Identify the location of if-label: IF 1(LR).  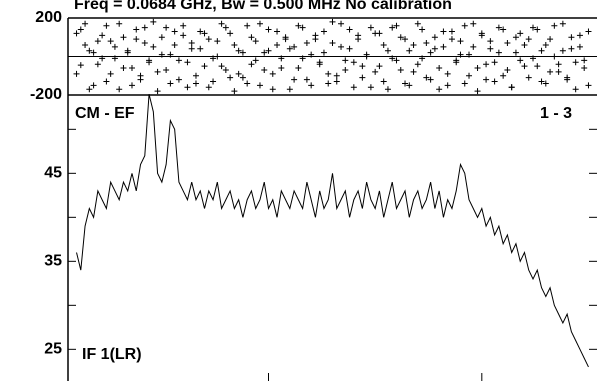
(112, 354).